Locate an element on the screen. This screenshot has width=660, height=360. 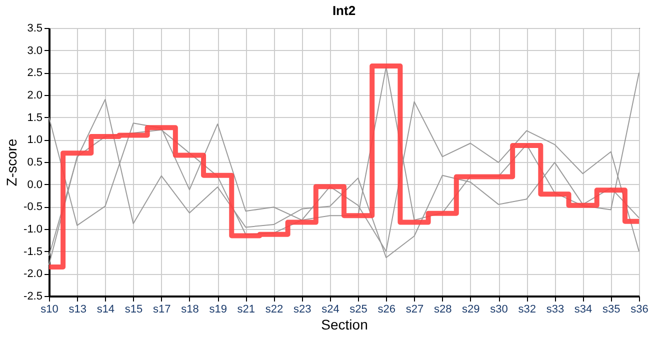
y-tick-label: 0.5 is located at coordinates (34, 162).